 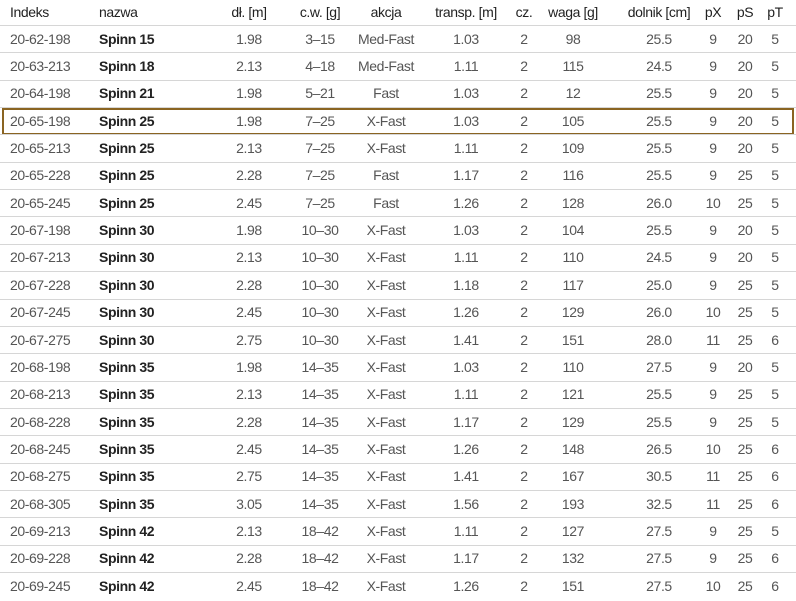 I want to click on cell: 132, so click(x=573, y=558).